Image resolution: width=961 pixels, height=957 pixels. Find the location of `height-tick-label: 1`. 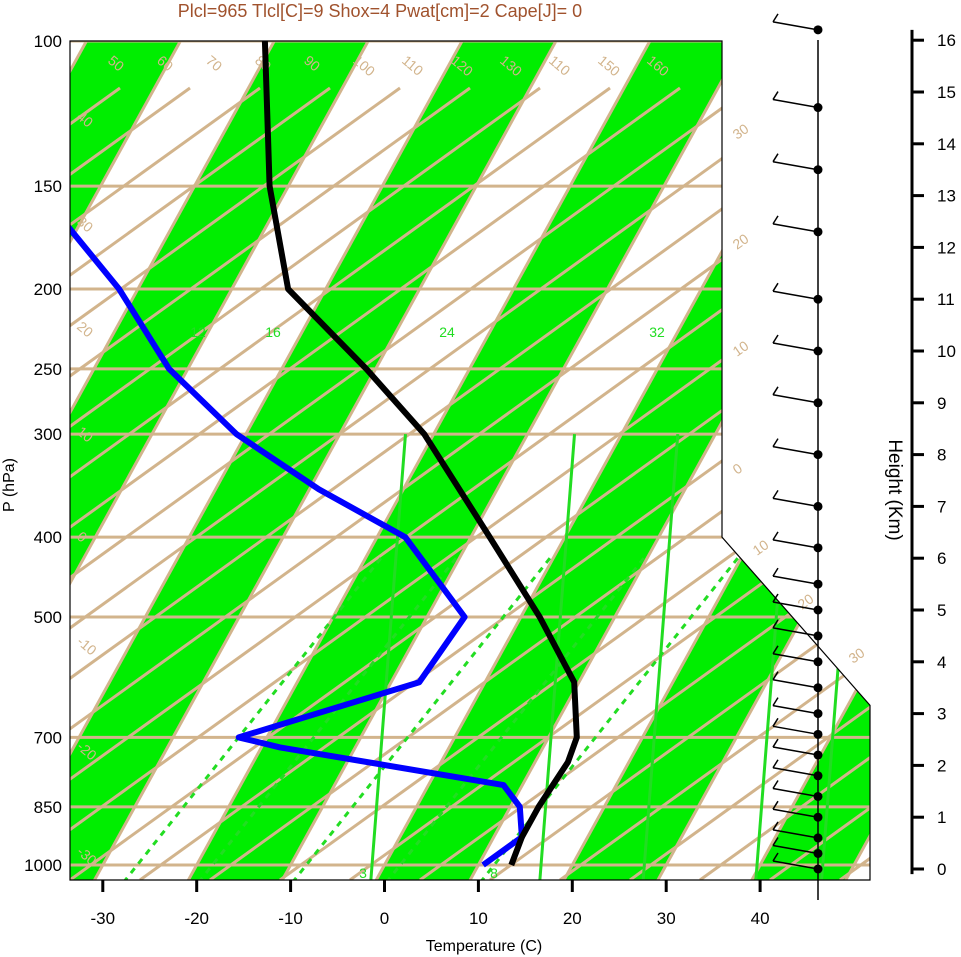

height-tick-label: 1 is located at coordinates (941, 817).